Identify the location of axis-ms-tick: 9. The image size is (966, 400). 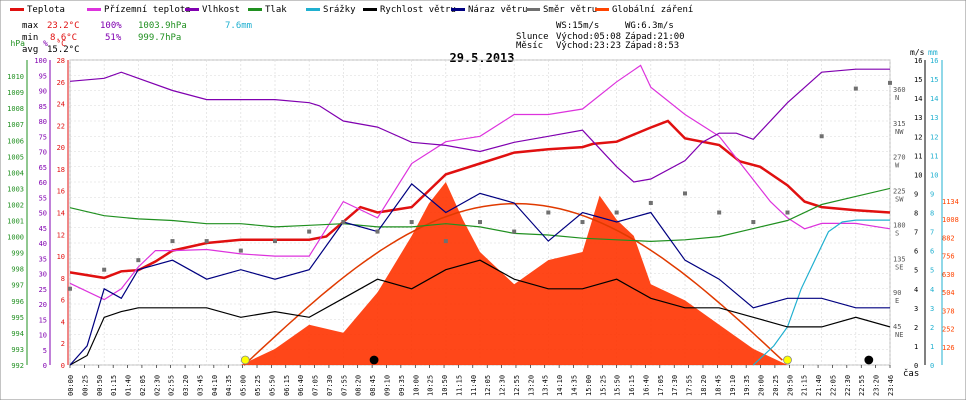
(916, 194).